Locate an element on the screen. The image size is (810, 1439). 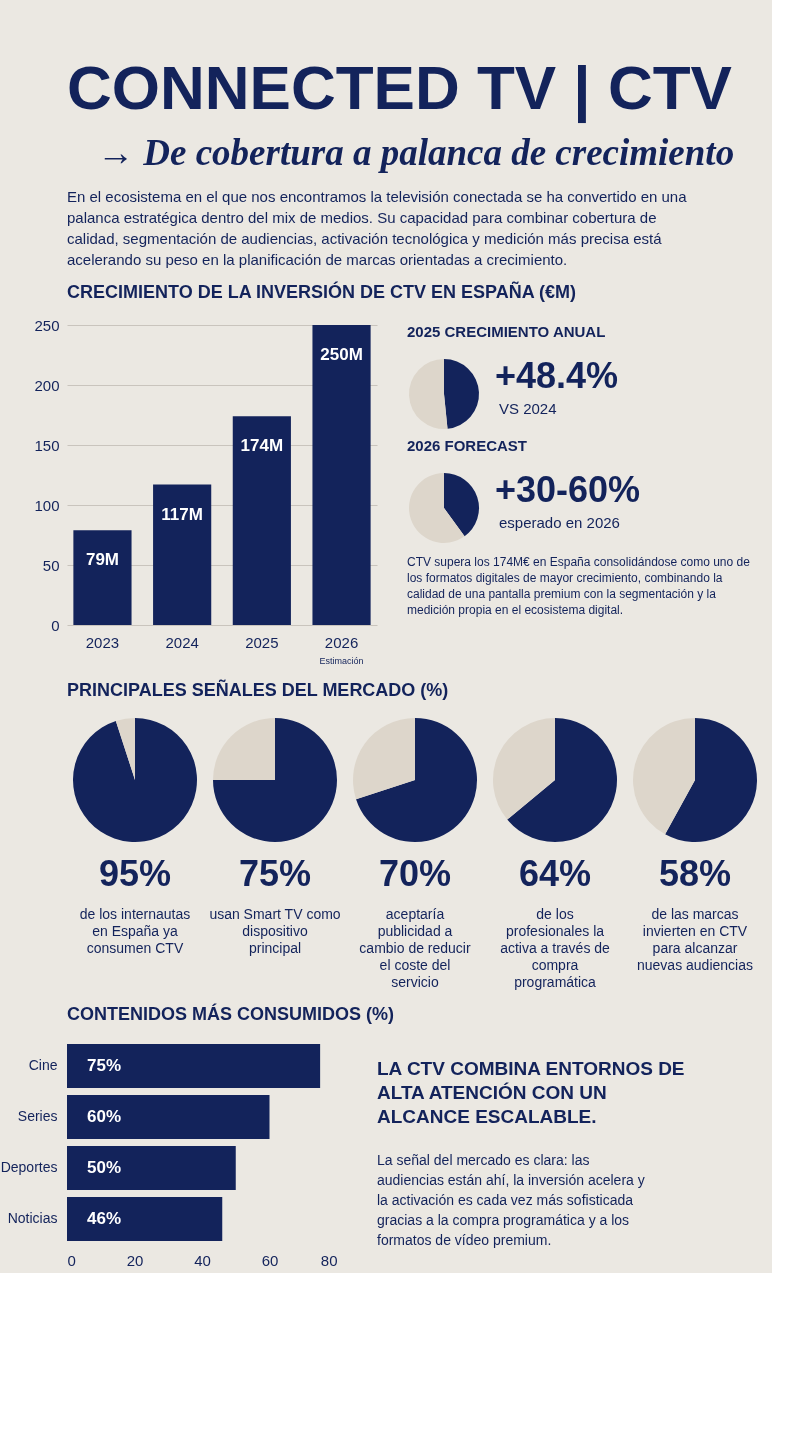
y-tick-label: Cine is located at coordinates (43, 1065).